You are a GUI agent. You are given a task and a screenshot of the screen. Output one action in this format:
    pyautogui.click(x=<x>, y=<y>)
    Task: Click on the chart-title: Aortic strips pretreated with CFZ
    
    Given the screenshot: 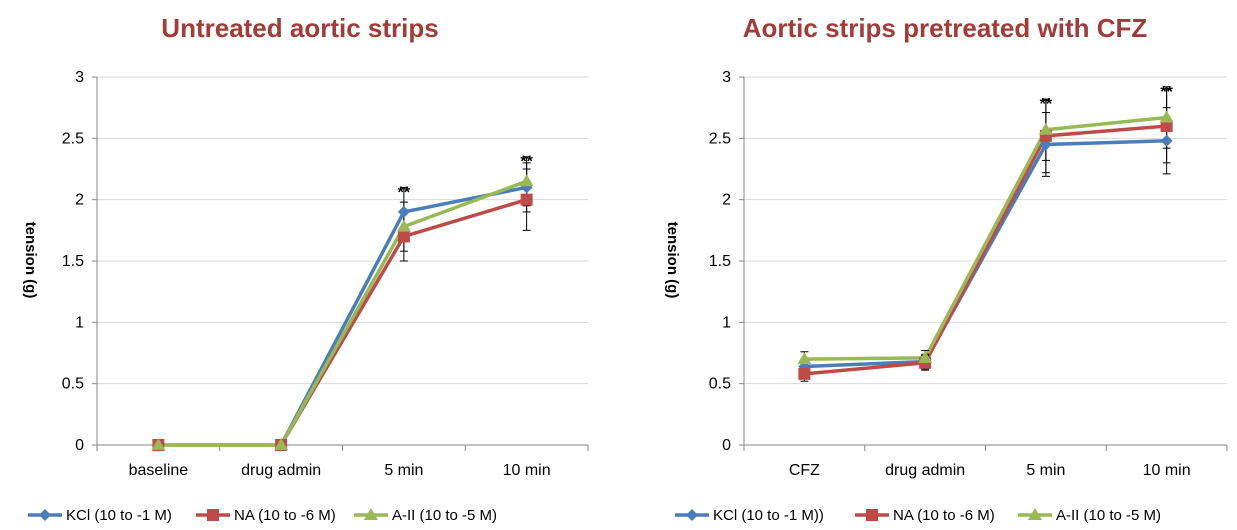 What is the action you would take?
    pyautogui.click(x=945, y=28)
    